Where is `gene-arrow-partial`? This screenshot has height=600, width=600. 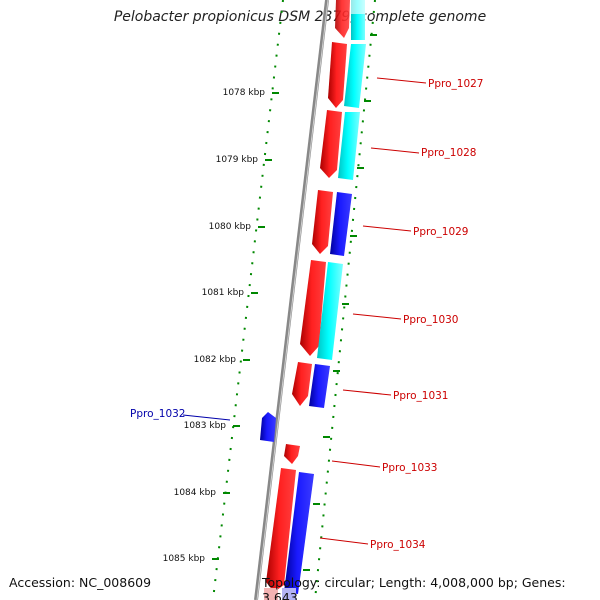
gene-arrow-partial is located at coordinates (342, 19).